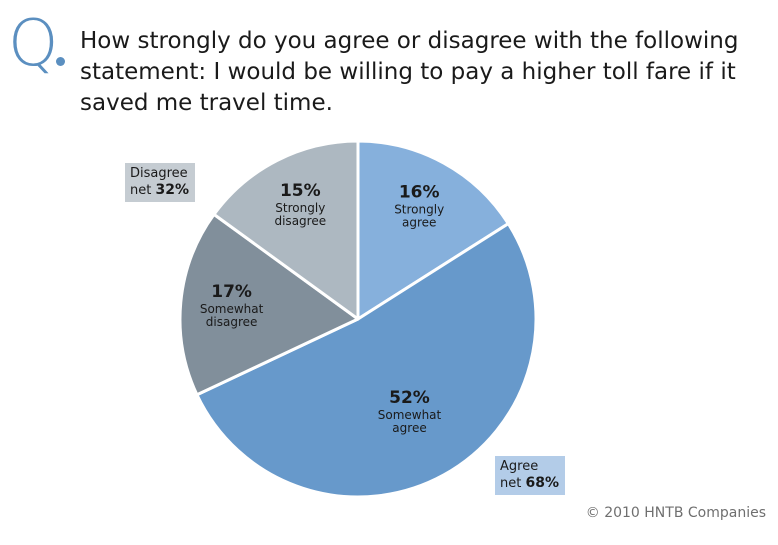  What do you see at coordinates (141, 190) in the screenshot?
I see `disagree-net-prefix: net` at bounding box center [141, 190].